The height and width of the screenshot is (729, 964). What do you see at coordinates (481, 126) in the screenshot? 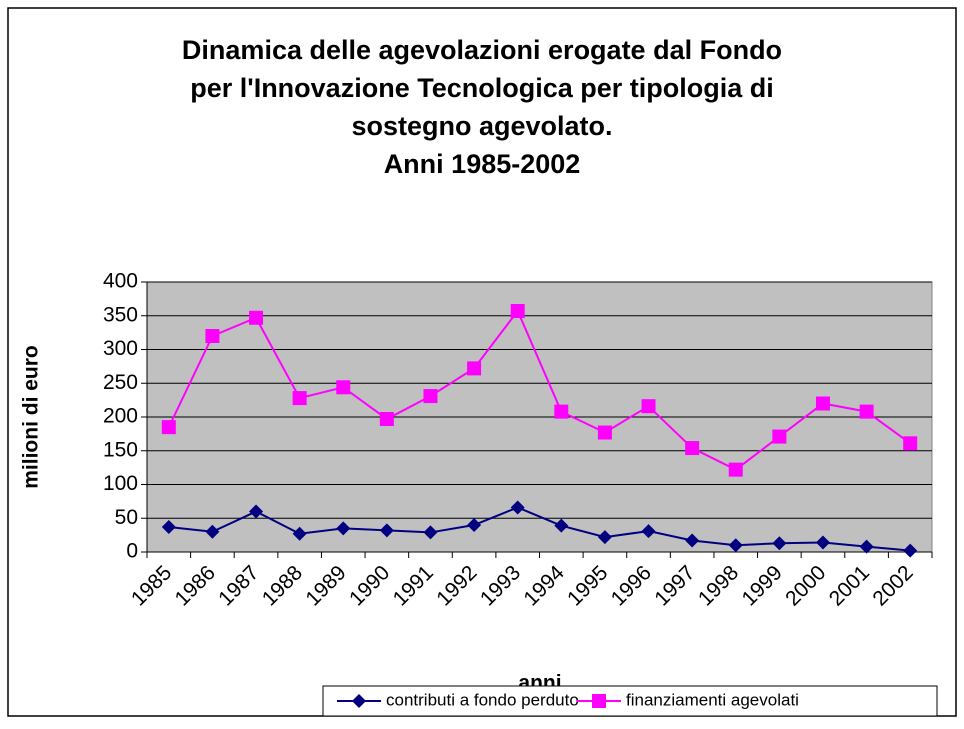
I see `chart-title: sostegno agevolato.` at bounding box center [481, 126].